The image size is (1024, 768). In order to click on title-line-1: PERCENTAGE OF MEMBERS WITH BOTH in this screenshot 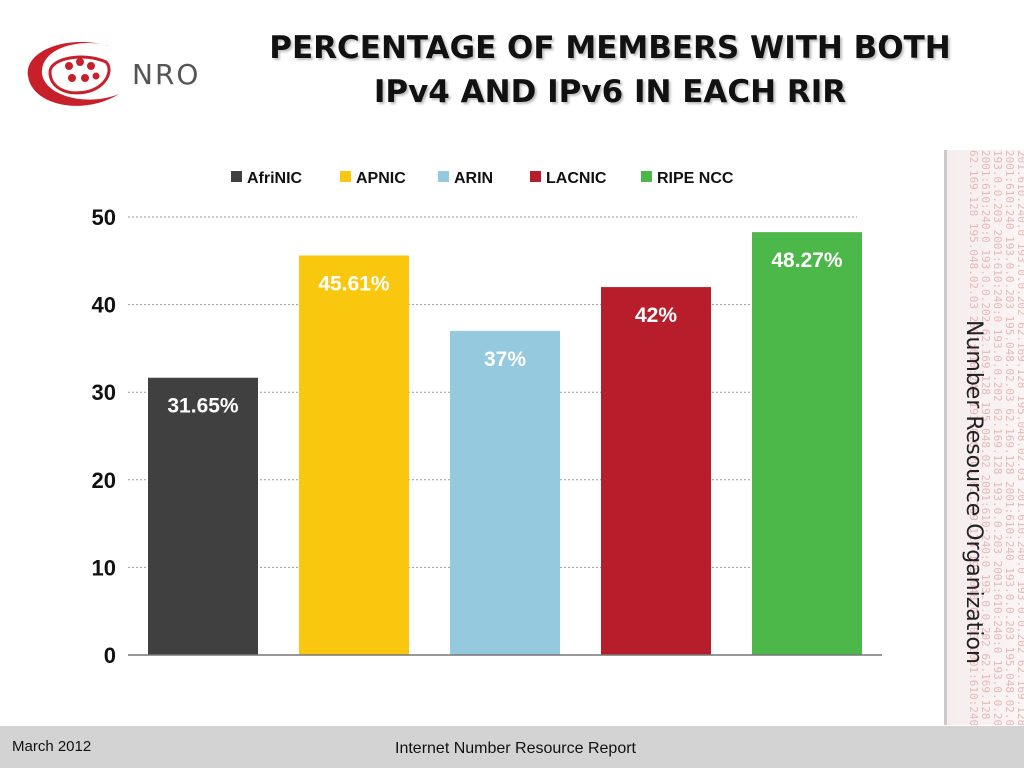, I will do `click(610, 48)`.